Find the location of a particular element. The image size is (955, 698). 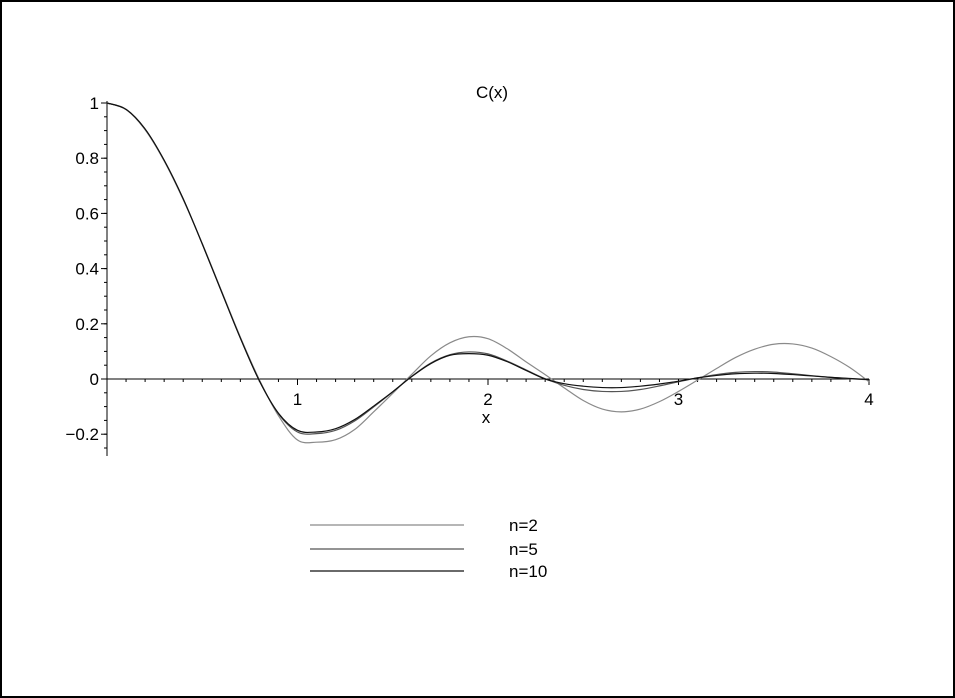

x-tick-label: 2 is located at coordinates (487, 399).